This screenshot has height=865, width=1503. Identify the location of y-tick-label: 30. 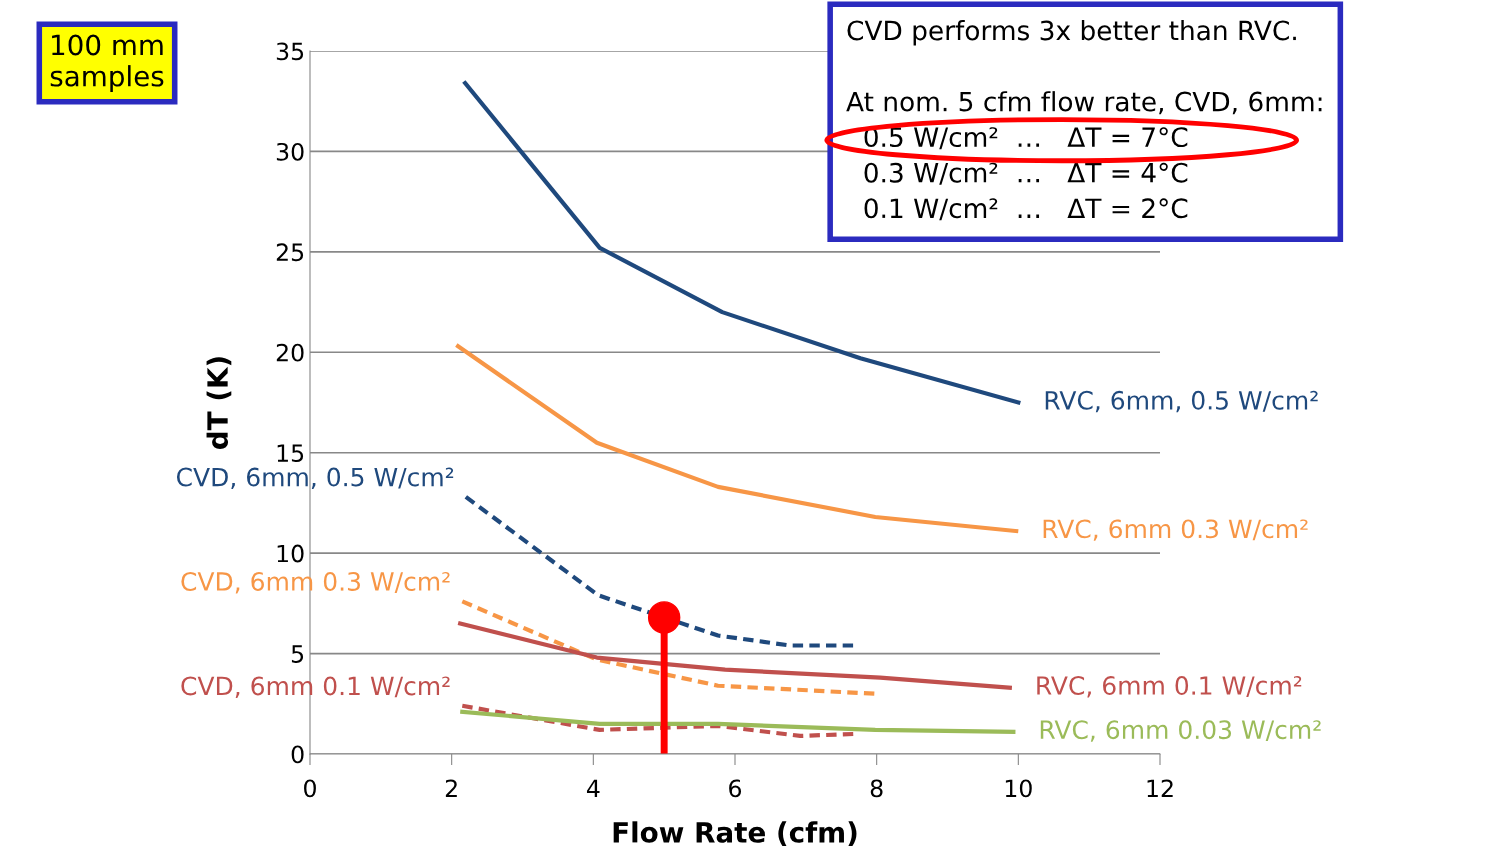
(290, 151).